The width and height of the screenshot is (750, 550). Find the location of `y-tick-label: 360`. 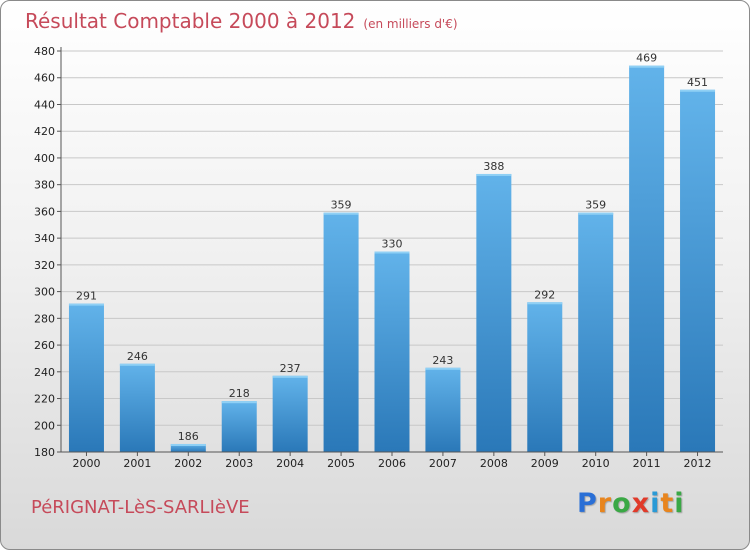

y-tick-label: 360 is located at coordinates (44, 211).